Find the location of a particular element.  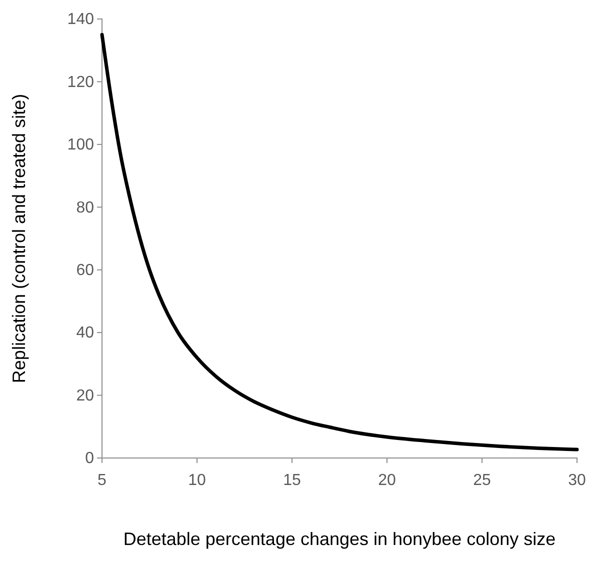

x-tick-label: 10 is located at coordinates (197, 481).